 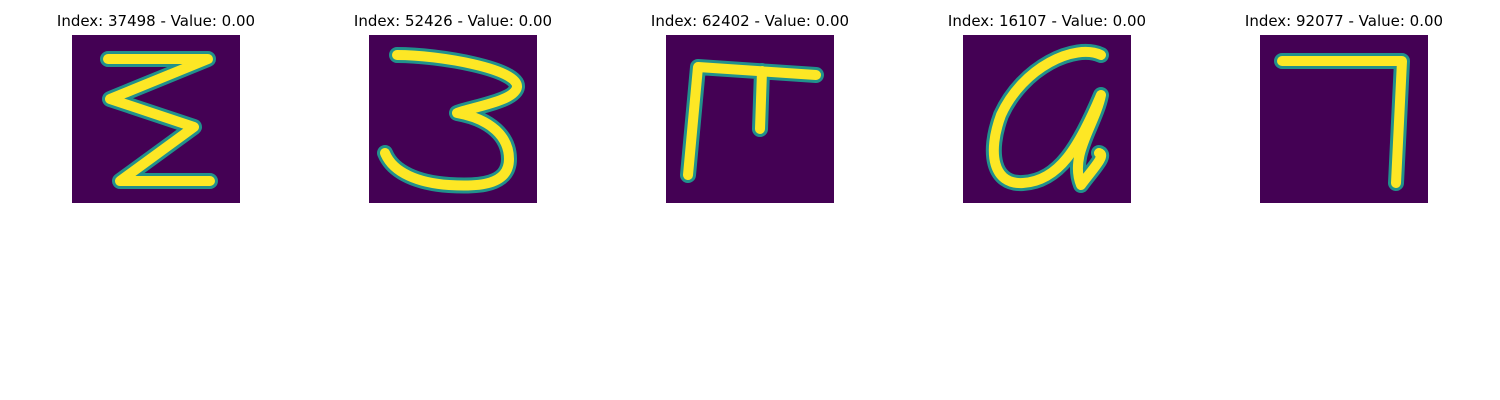 I want to click on image-panel-5: Index: 92077 - Value: 0.00, so click(x=1344, y=105).